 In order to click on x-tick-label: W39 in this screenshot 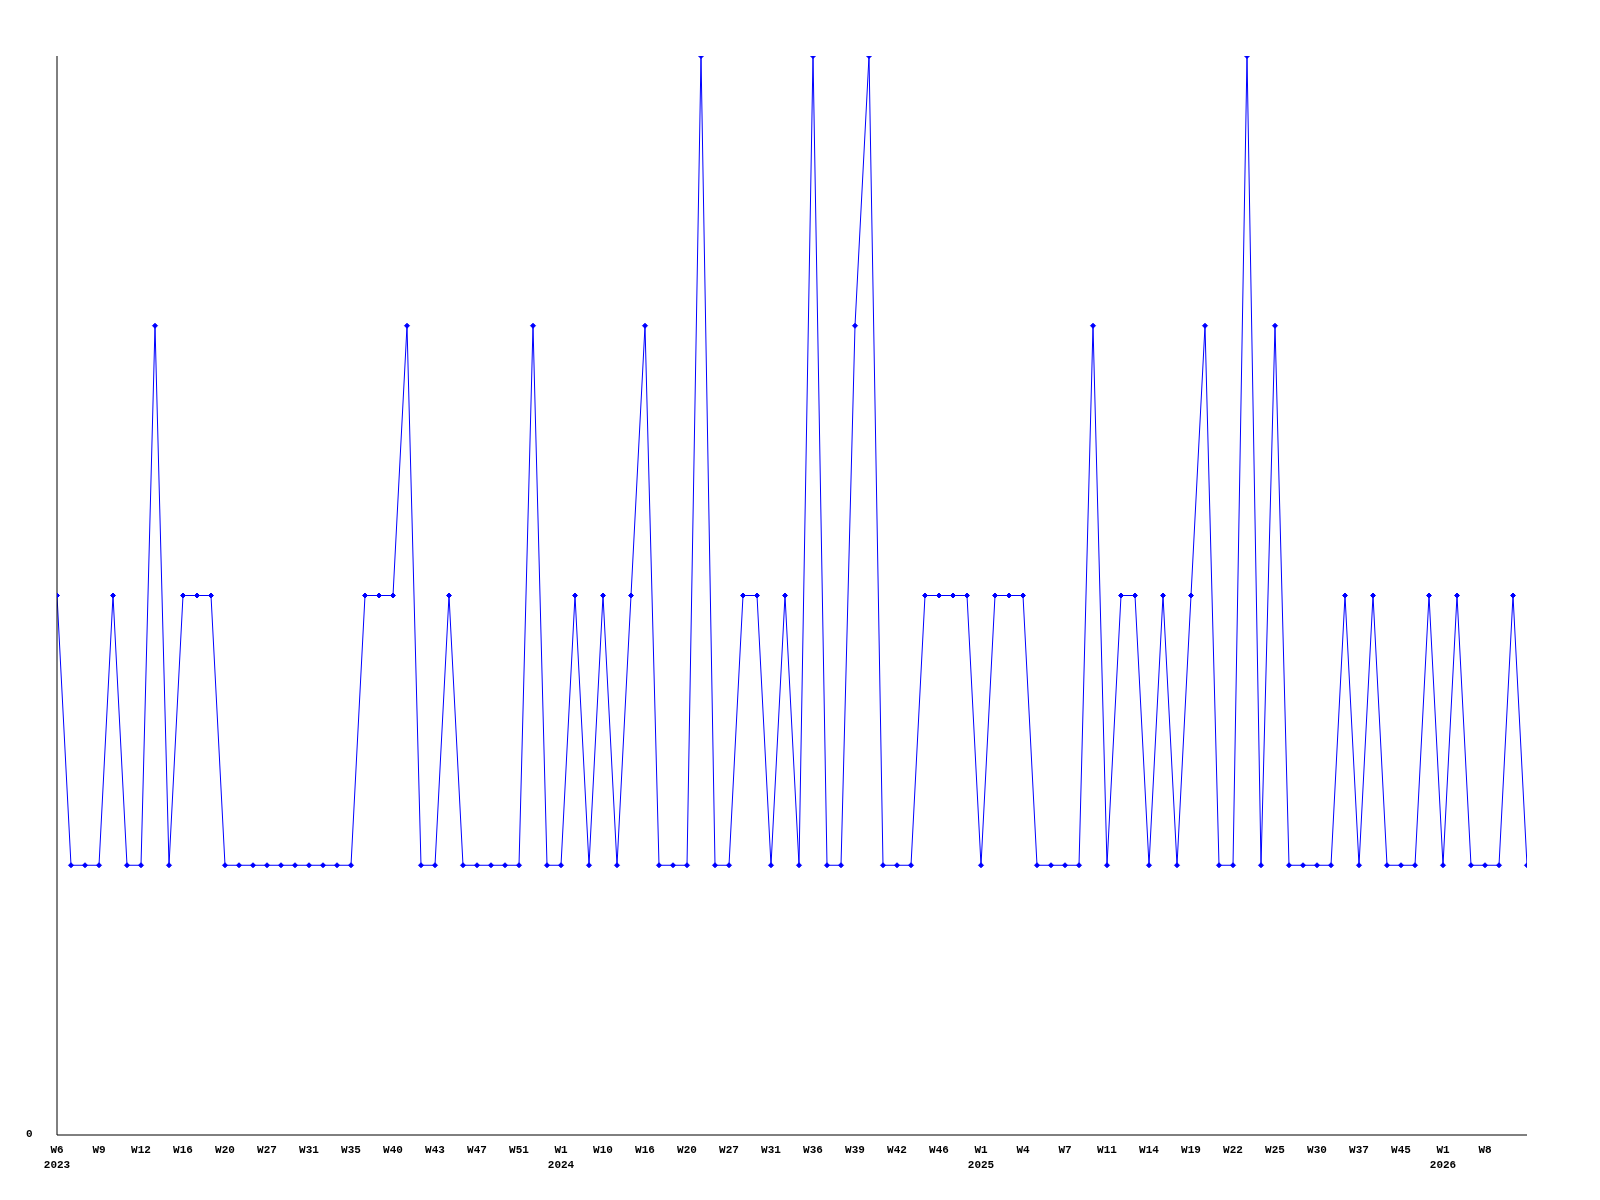, I will do `click(855, 1150)`.